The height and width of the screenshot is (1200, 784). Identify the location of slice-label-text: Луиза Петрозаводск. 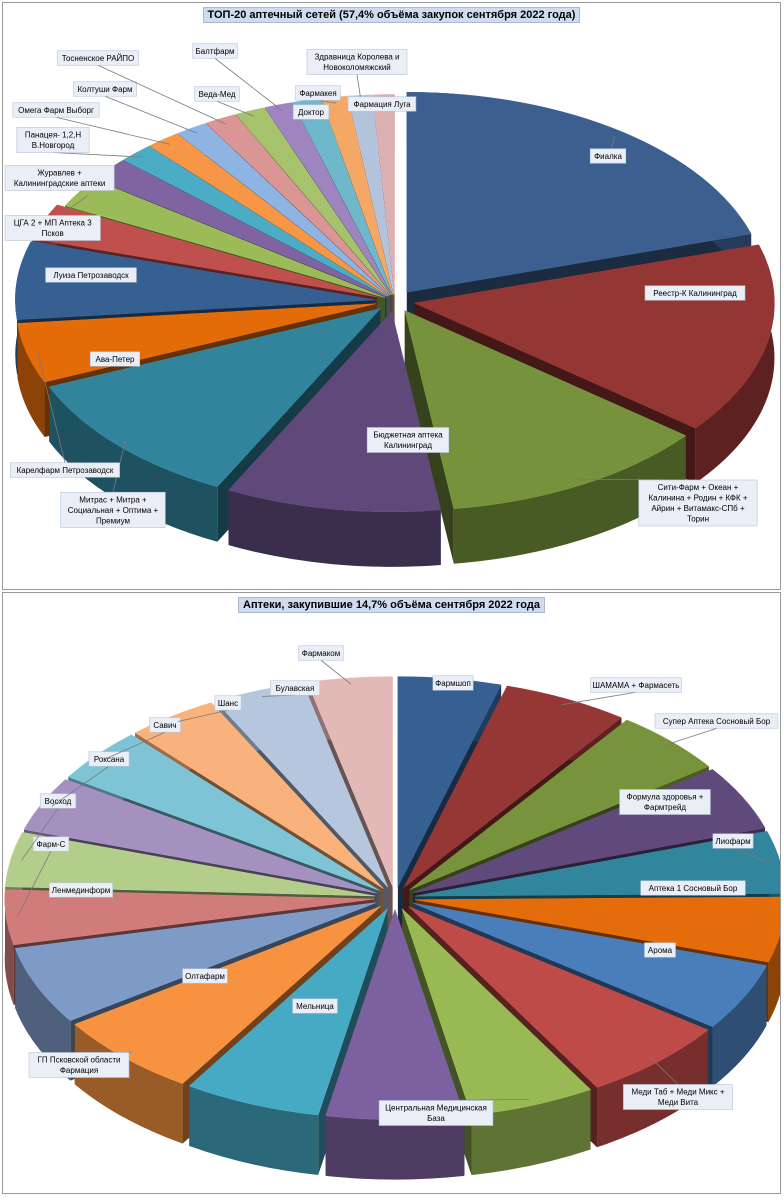
(91, 275).